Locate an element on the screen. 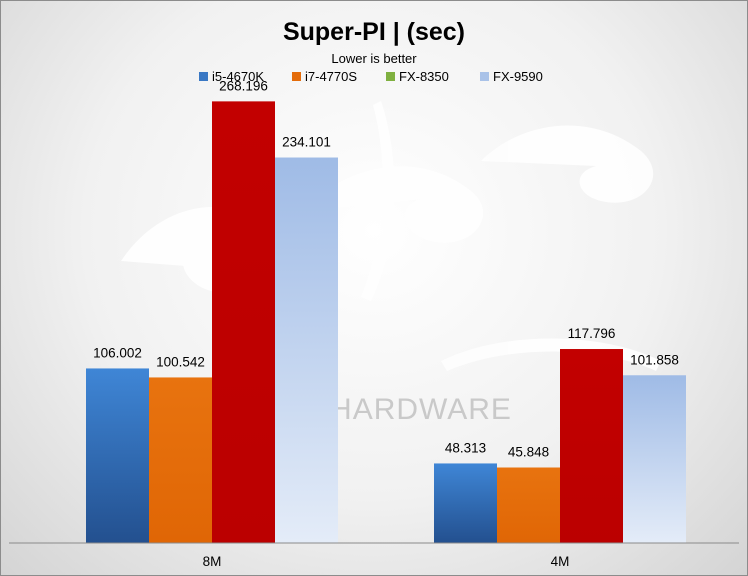 The height and width of the screenshot is (576, 748). chart-subtitle: Lower is better is located at coordinates (374, 58).